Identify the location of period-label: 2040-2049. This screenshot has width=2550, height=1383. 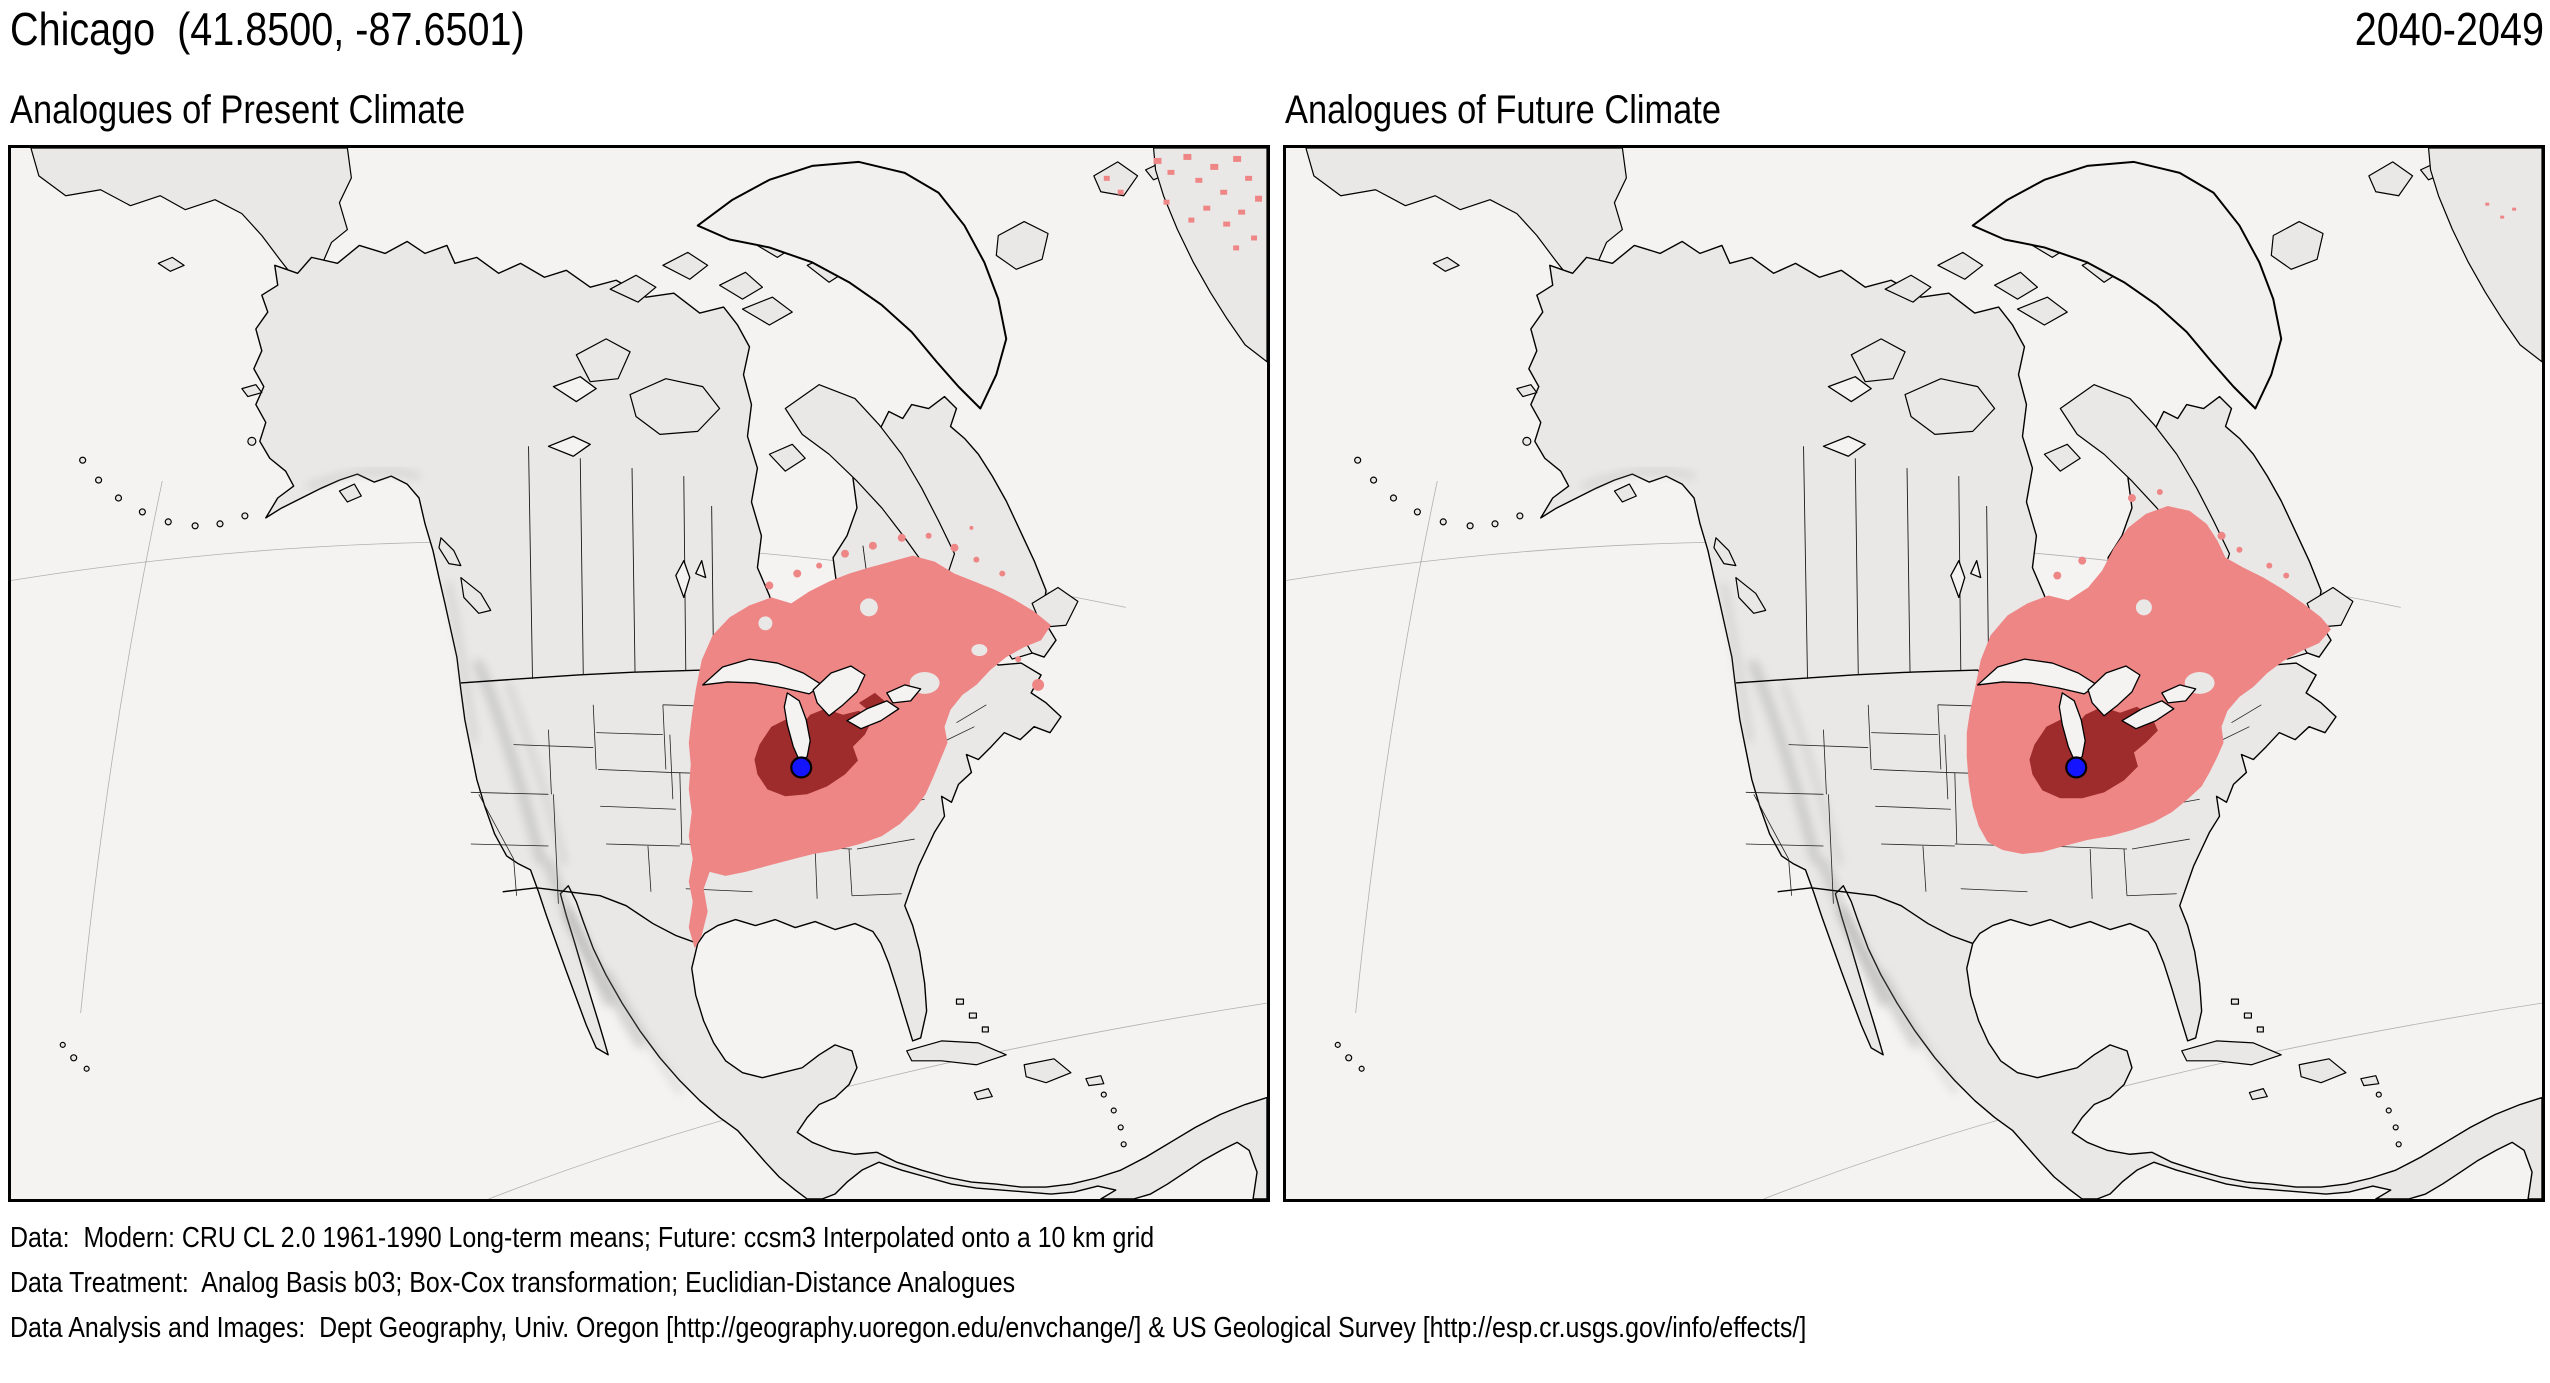
(2434, 29).